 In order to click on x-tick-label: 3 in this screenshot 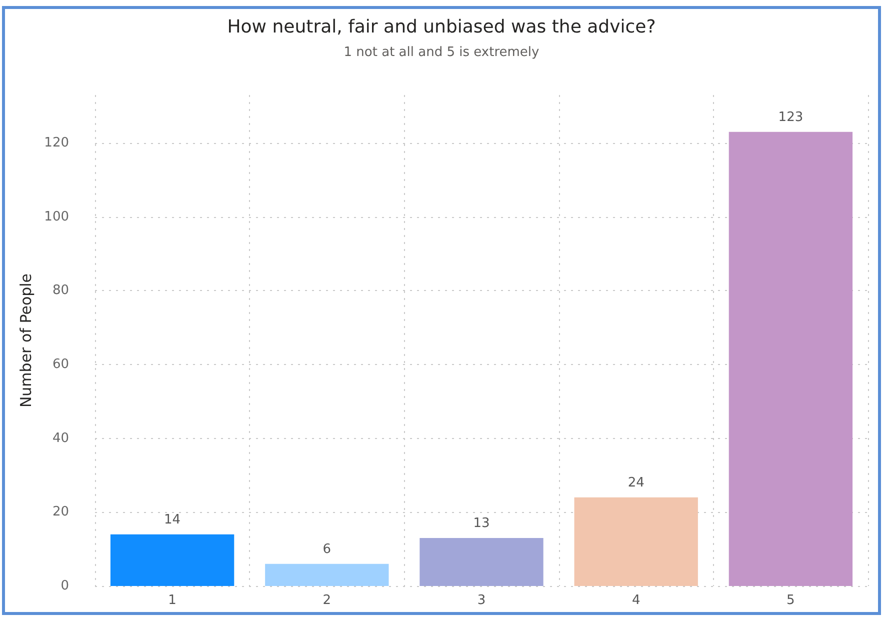, I will do `click(481, 600)`.